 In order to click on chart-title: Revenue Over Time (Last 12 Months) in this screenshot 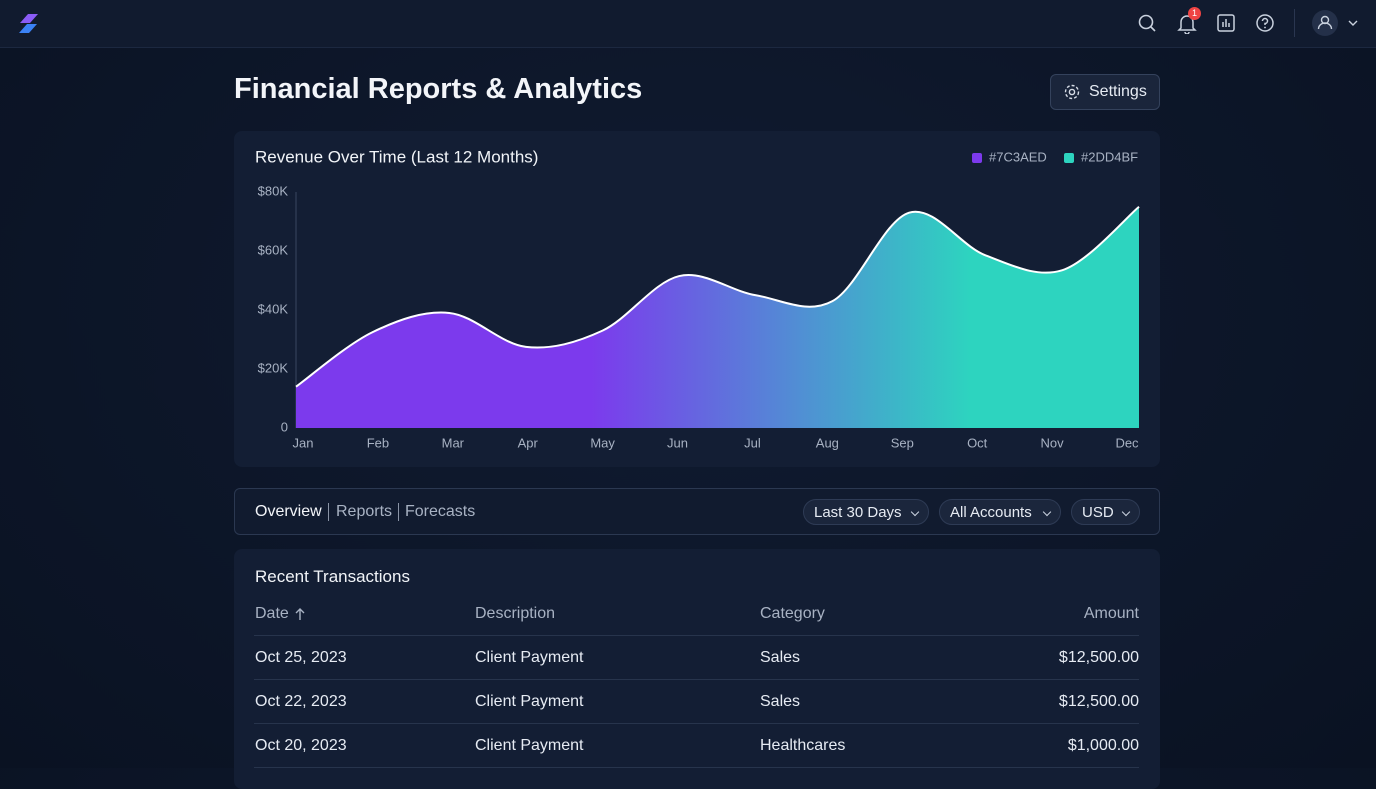, I will do `click(396, 156)`.